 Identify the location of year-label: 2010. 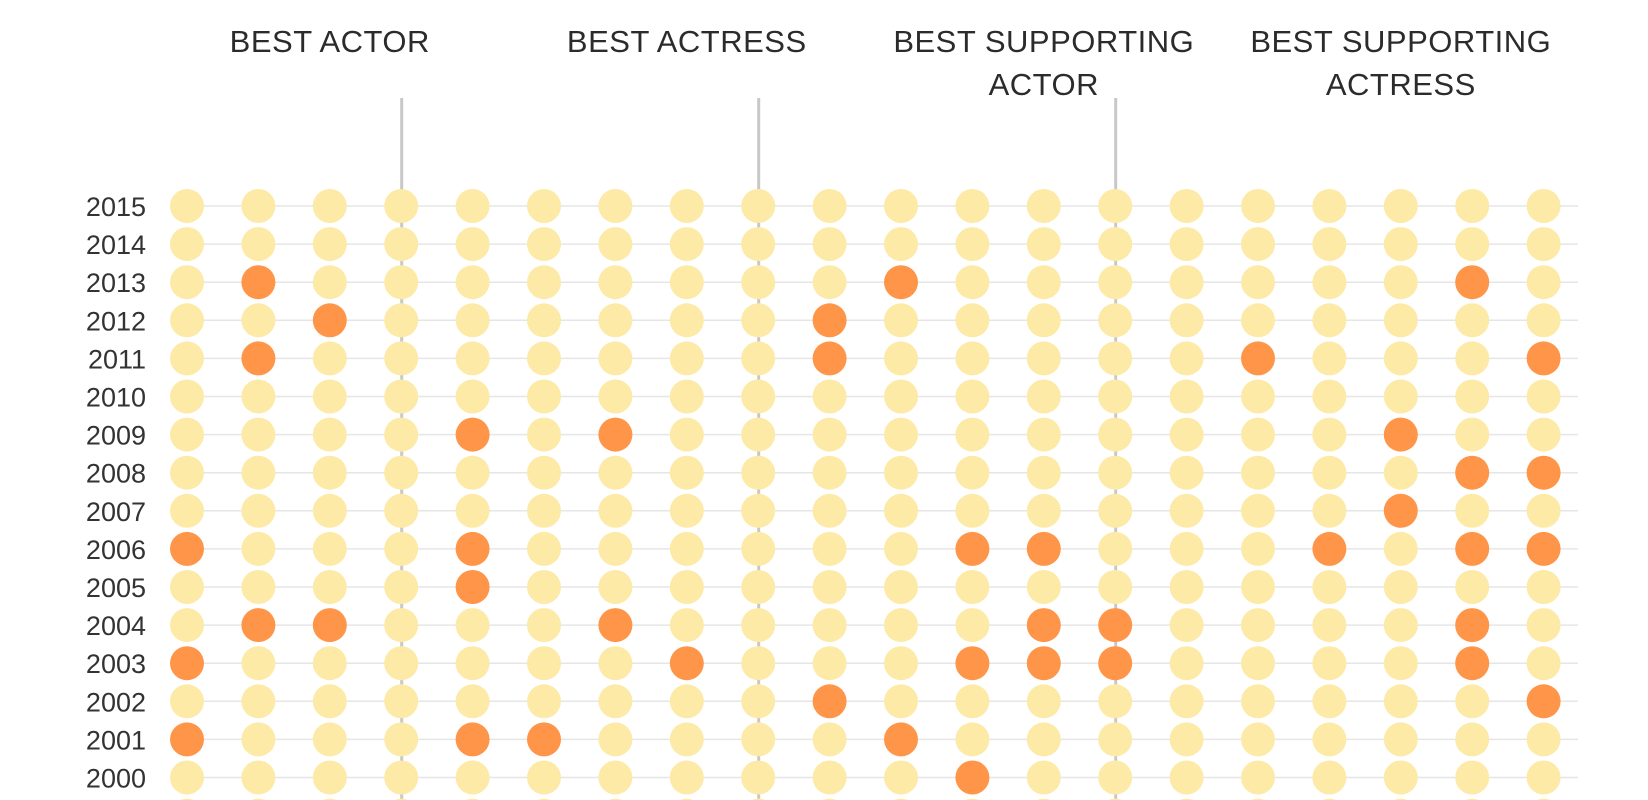
(116, 398).